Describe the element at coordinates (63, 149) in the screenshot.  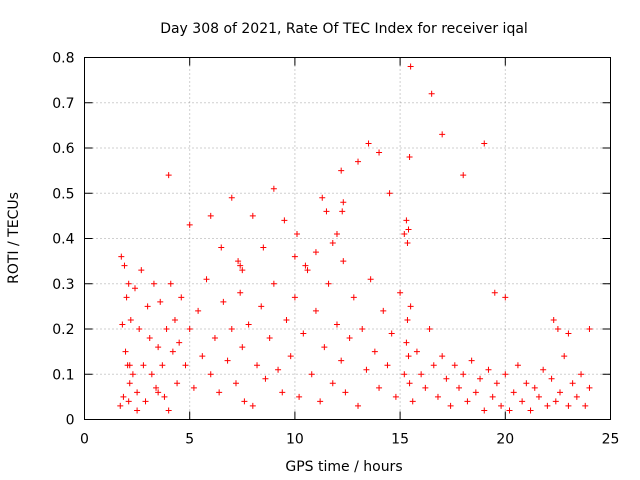
I see `y-tick-label: 0.6` at that location.